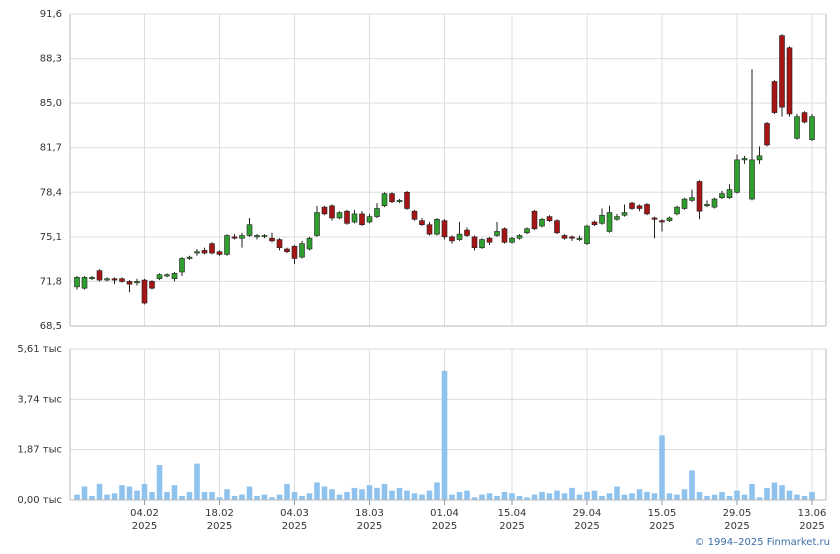  What do you see at coordinates (444, 513) in the screenshot?
I see `x-tick-label: 01.04` at bounding box center [444, 513].